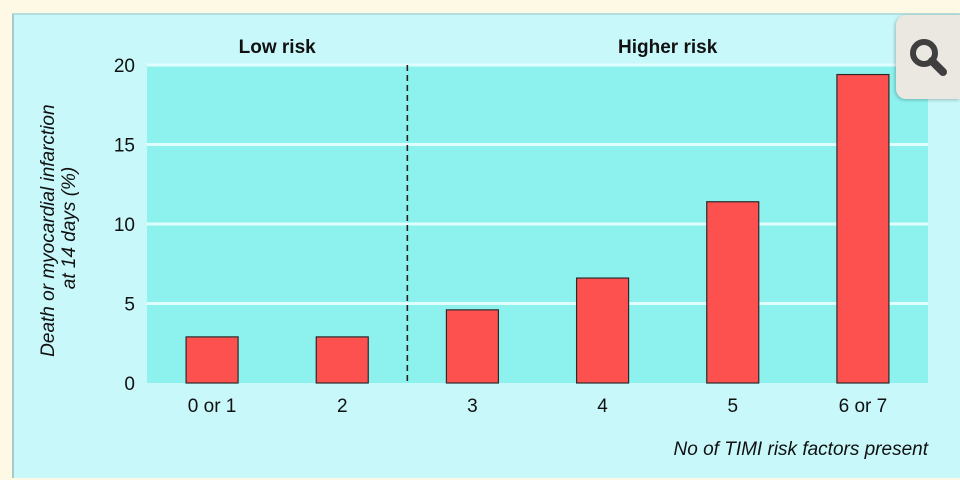 The width and height of the screenshot is (960, 480). I want to click on x-tick-label: 3, so click(472, 406).